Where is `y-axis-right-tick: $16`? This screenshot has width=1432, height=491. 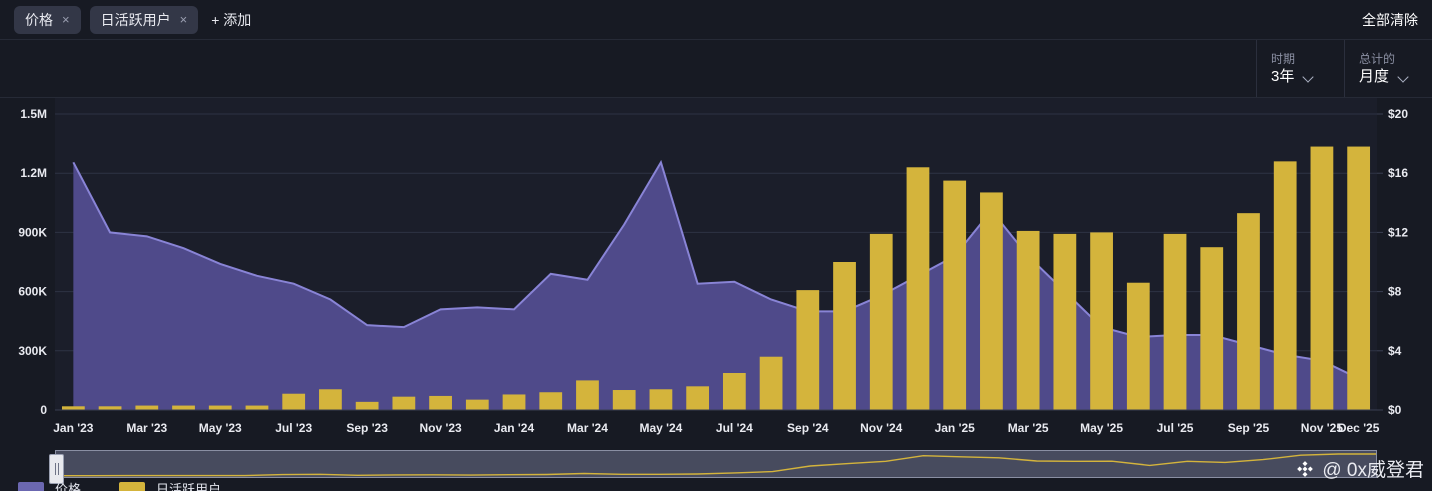
y-axis-right-tick: $16 is located at coordinates (1398, 173).